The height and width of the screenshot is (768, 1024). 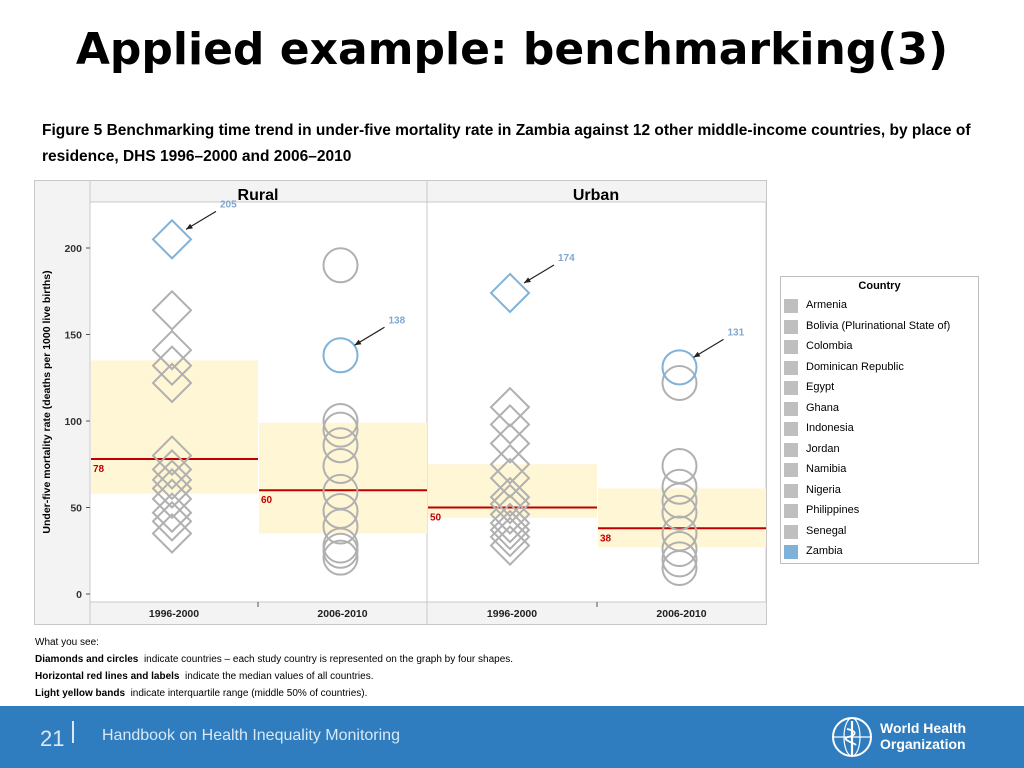 What do you see at coordinates (879, 552) in the screenshot?
I see `legend-item: Zambia` at bounding box center [879, 552].